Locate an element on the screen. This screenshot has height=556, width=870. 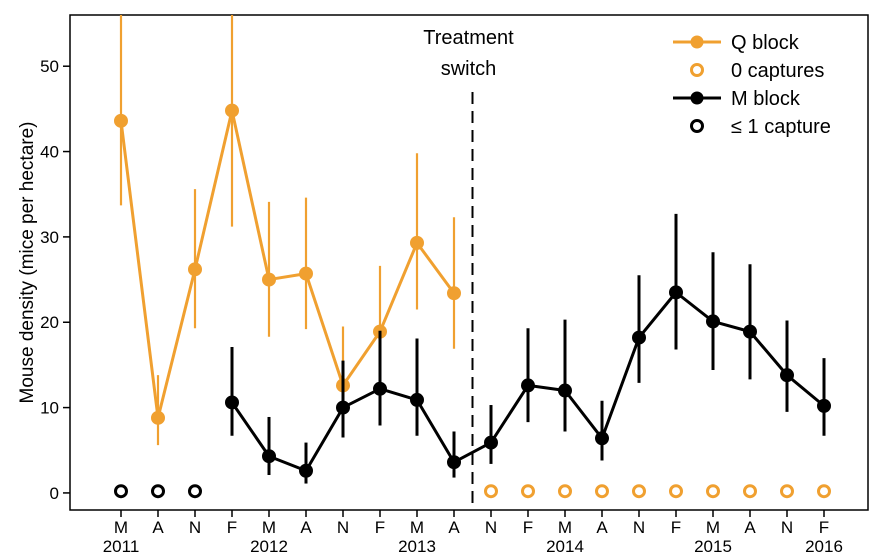
legend-q-block-label: Q block is located at coordinates (765, 43).